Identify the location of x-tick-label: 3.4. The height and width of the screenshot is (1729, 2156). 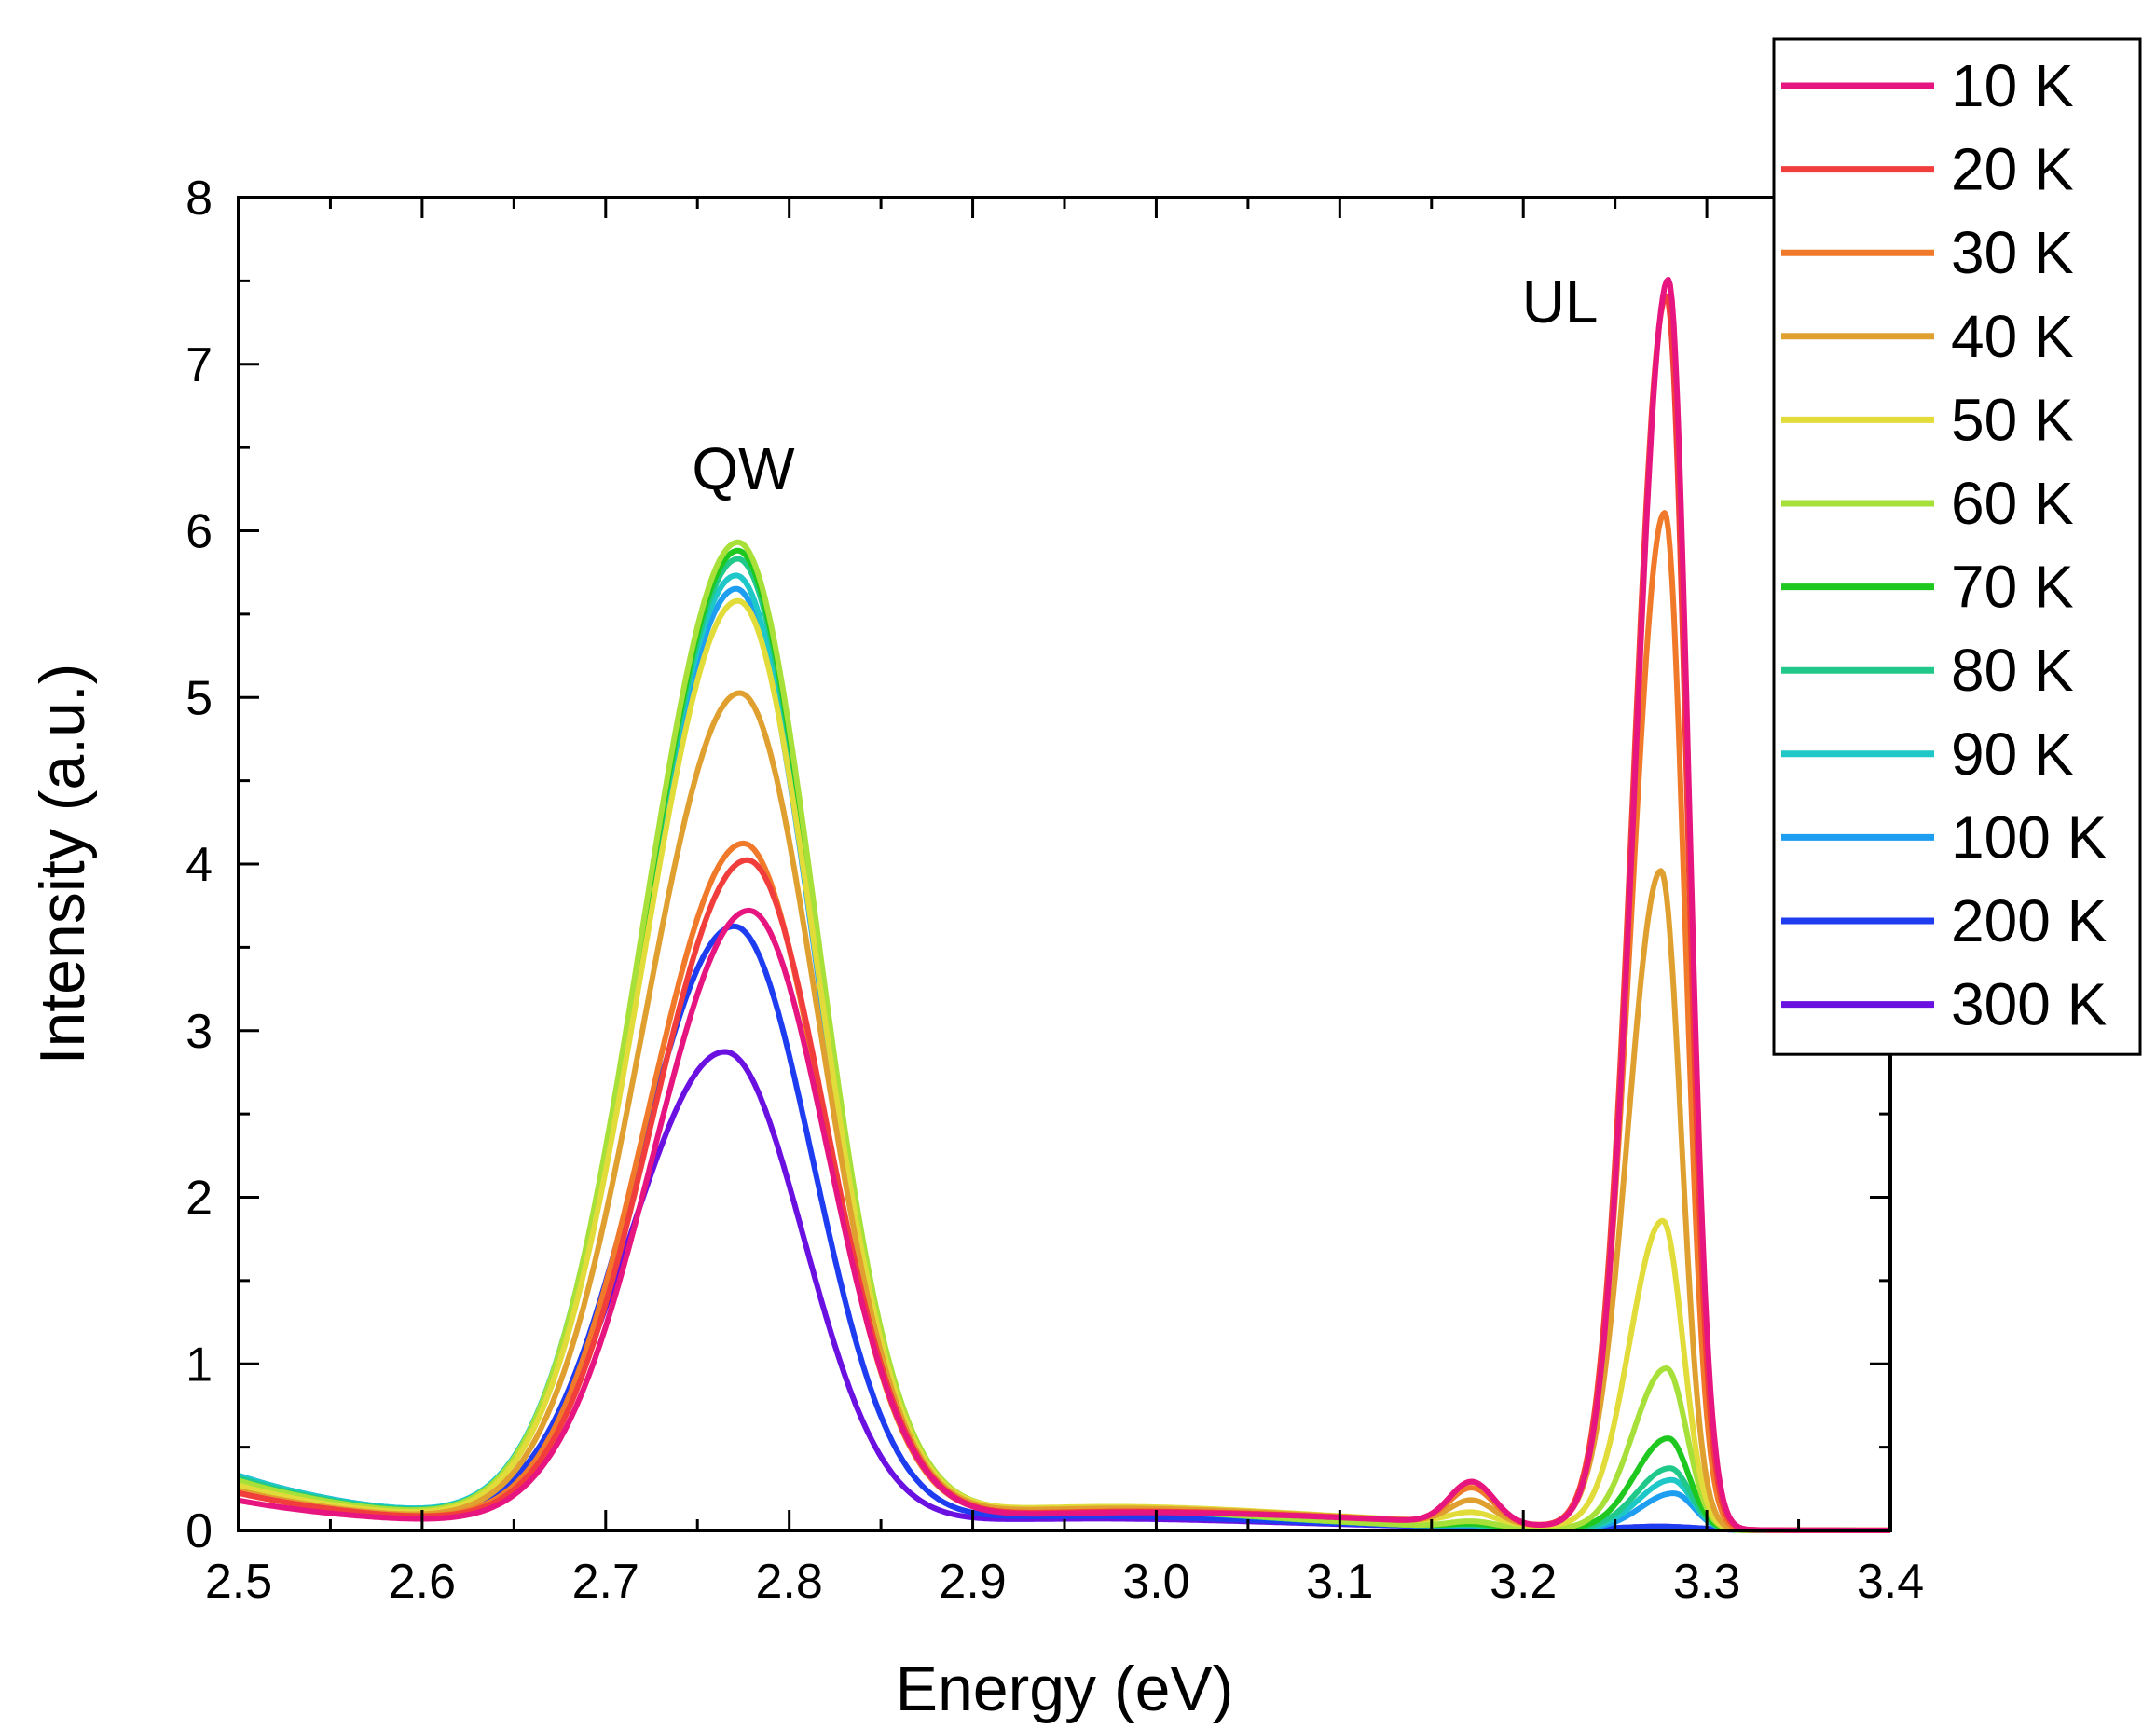
(1890, 1582).